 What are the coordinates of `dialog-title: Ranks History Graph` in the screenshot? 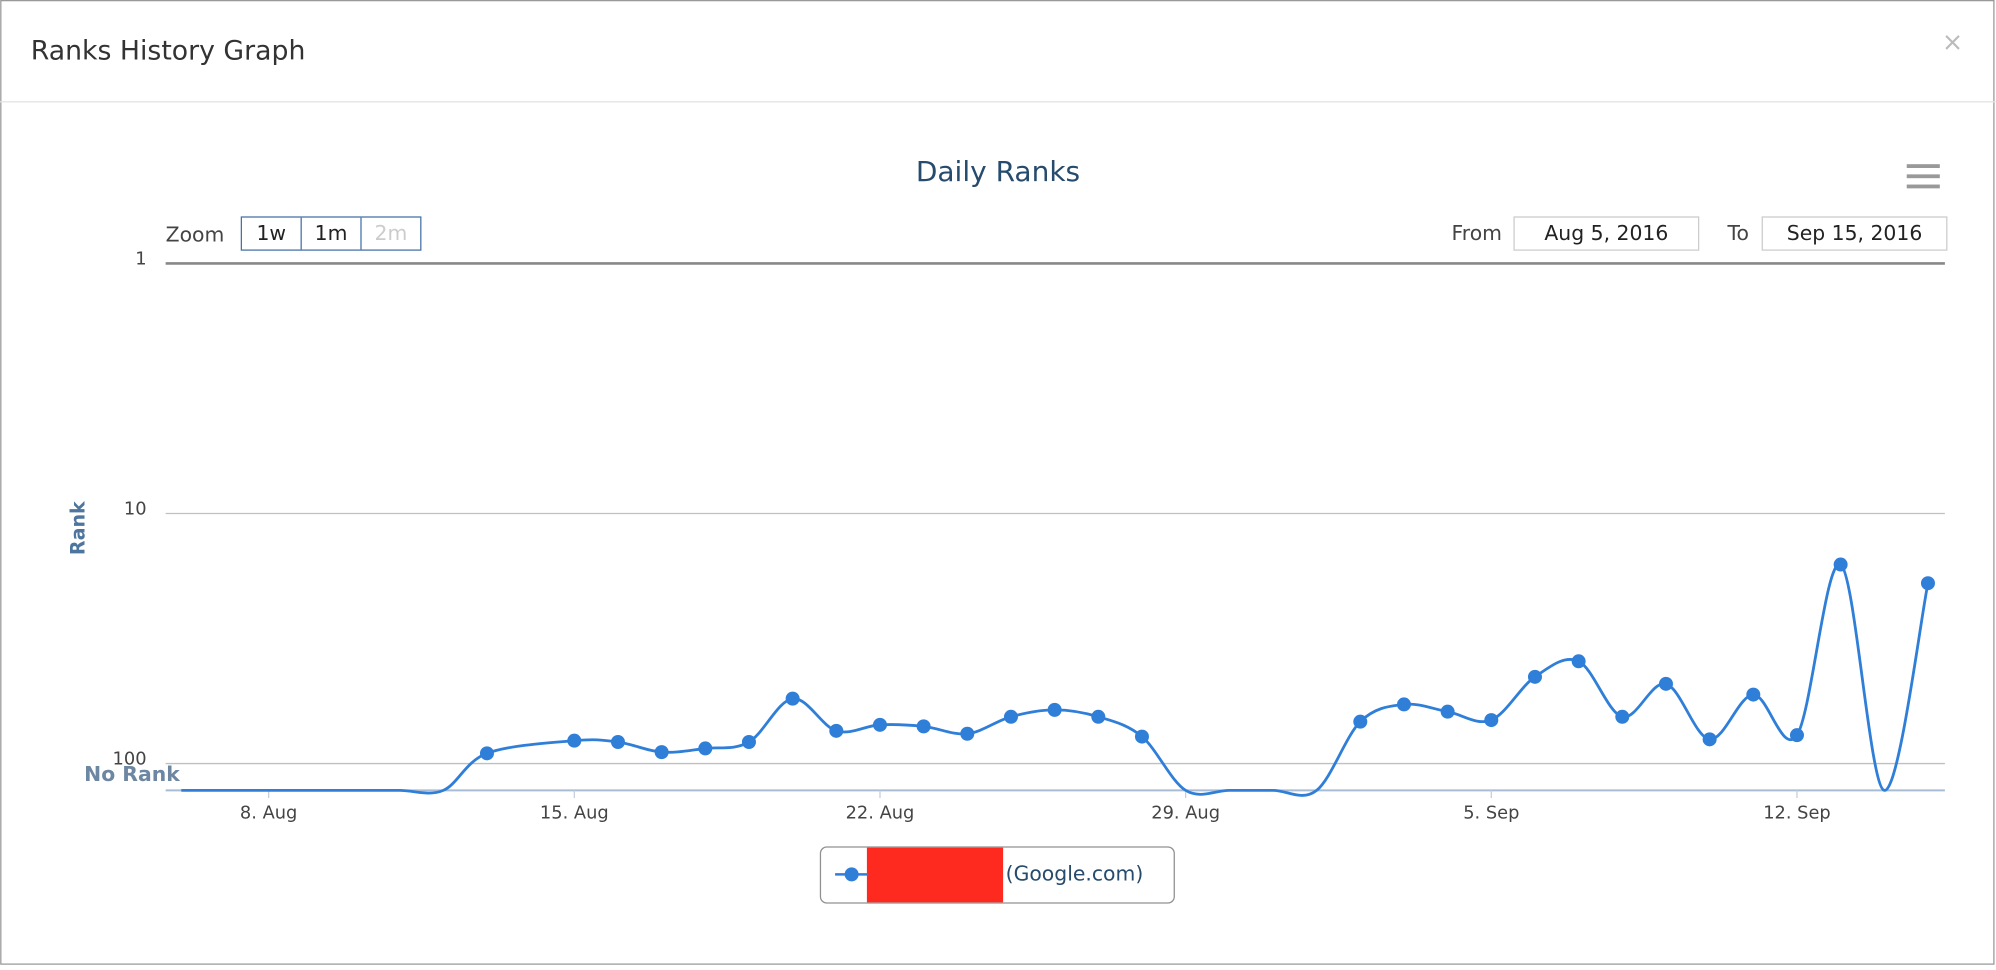 It's located at (168, 51).